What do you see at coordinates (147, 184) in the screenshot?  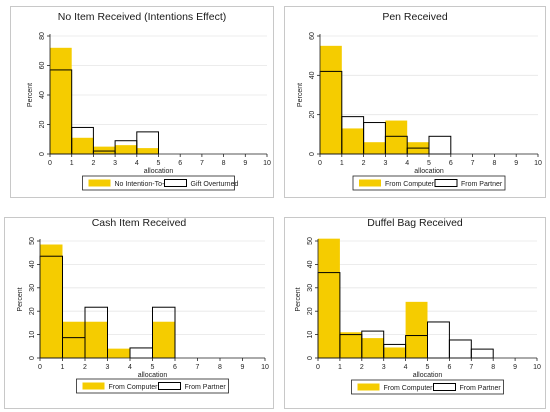 I see `legend-label: No Intention-To-Give` at bounding box center [147, 184].